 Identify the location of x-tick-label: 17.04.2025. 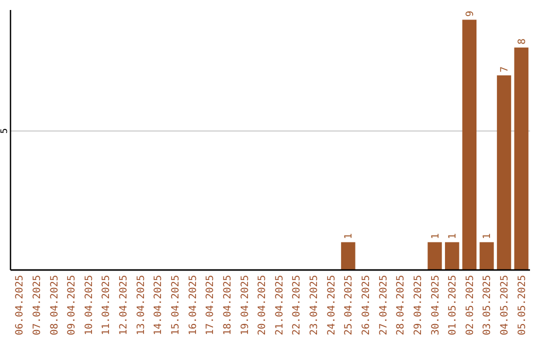
(210, 305).